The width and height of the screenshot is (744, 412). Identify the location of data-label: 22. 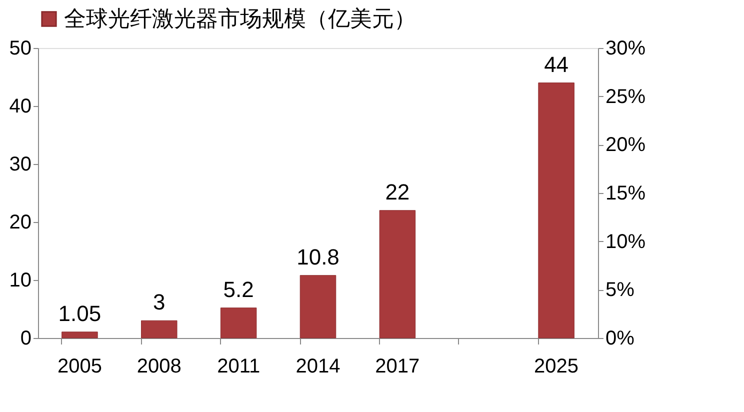
(397, 191).